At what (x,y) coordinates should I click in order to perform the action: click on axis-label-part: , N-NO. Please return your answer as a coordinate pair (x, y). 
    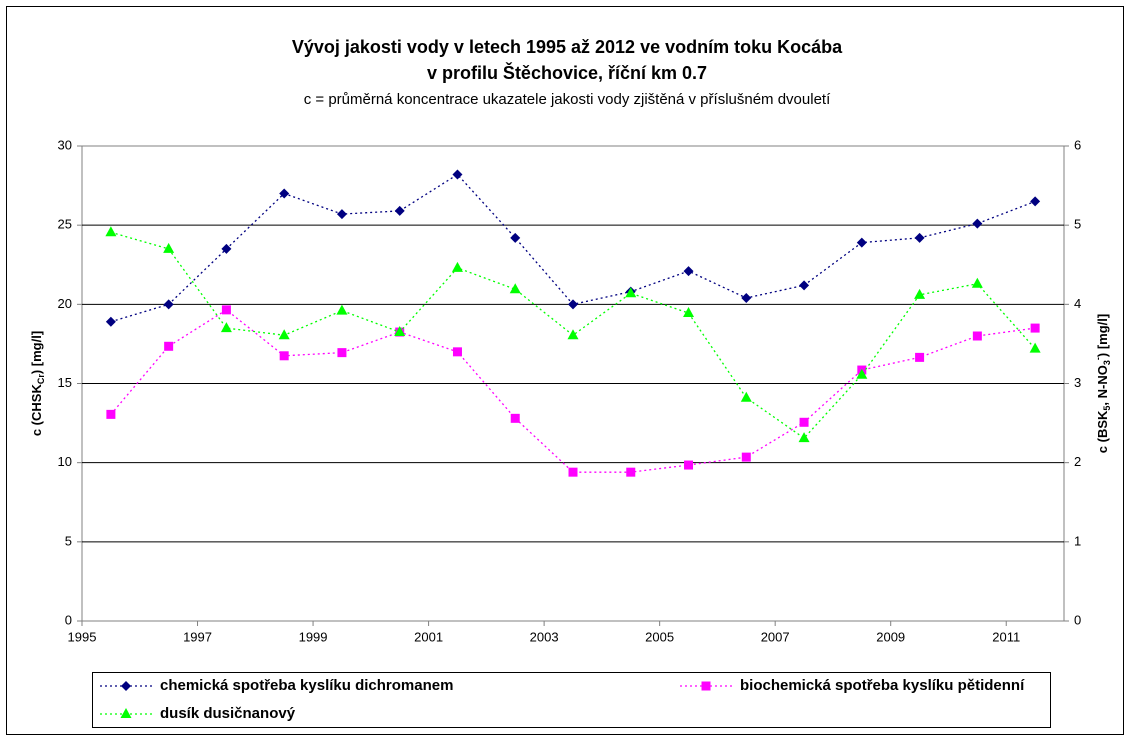
    Looking at the image, I should click on (1102, 385).